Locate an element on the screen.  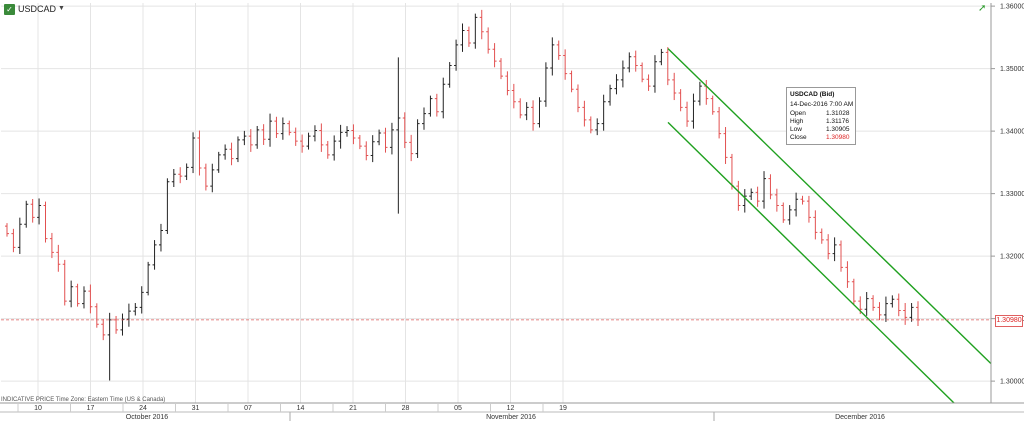
symbol-label: USDCAD is located at coordinates (37, 9).